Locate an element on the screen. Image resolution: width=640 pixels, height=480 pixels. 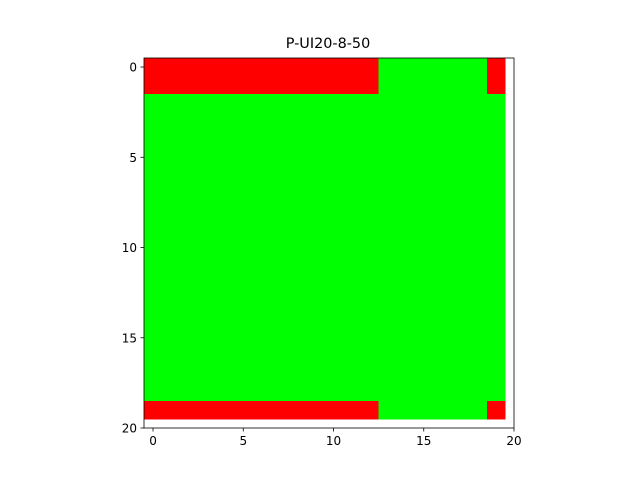
x-tick-label: 15 is located at coordinates (423, 441).